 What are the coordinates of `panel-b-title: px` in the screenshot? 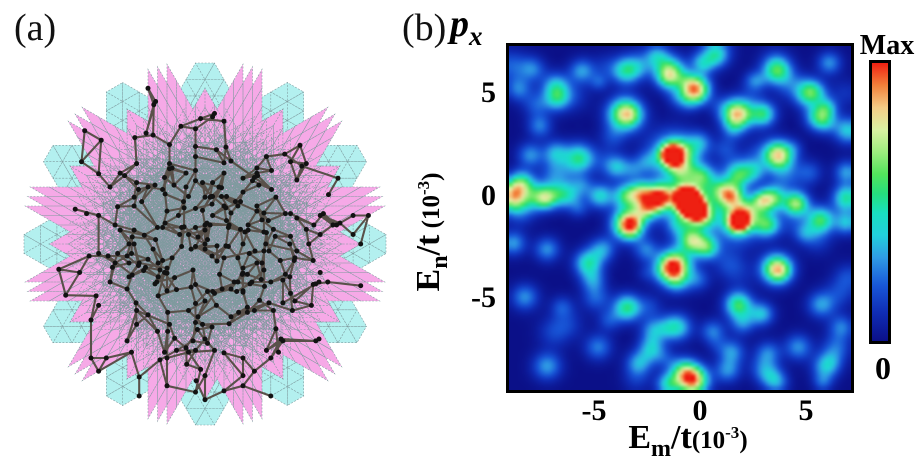 It's located at (466, 27).